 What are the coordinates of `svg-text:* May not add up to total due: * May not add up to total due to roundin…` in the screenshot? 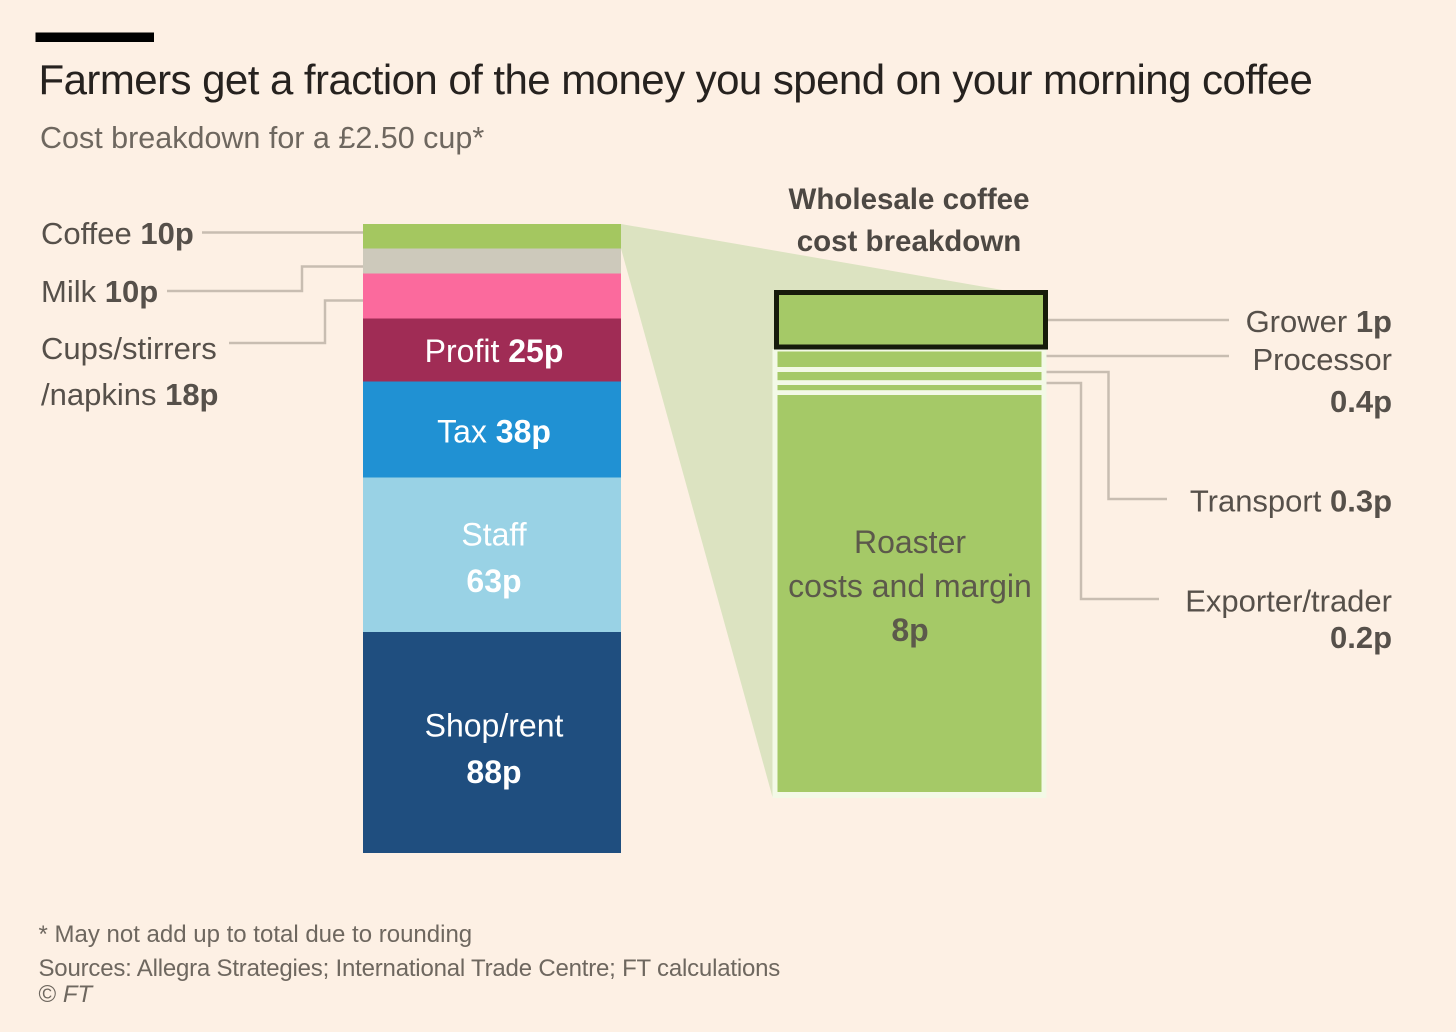 It's located at (256, 934).